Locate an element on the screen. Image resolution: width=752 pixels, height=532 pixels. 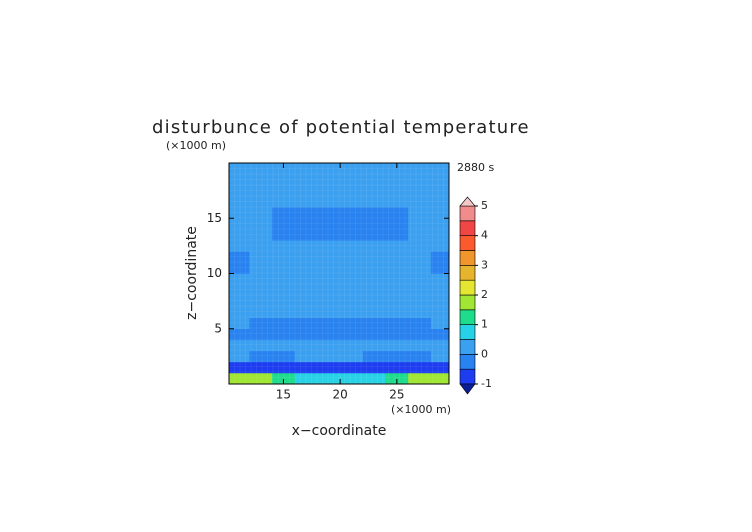
x-unit: (×1000 m) is located at coordinates (421, 409).